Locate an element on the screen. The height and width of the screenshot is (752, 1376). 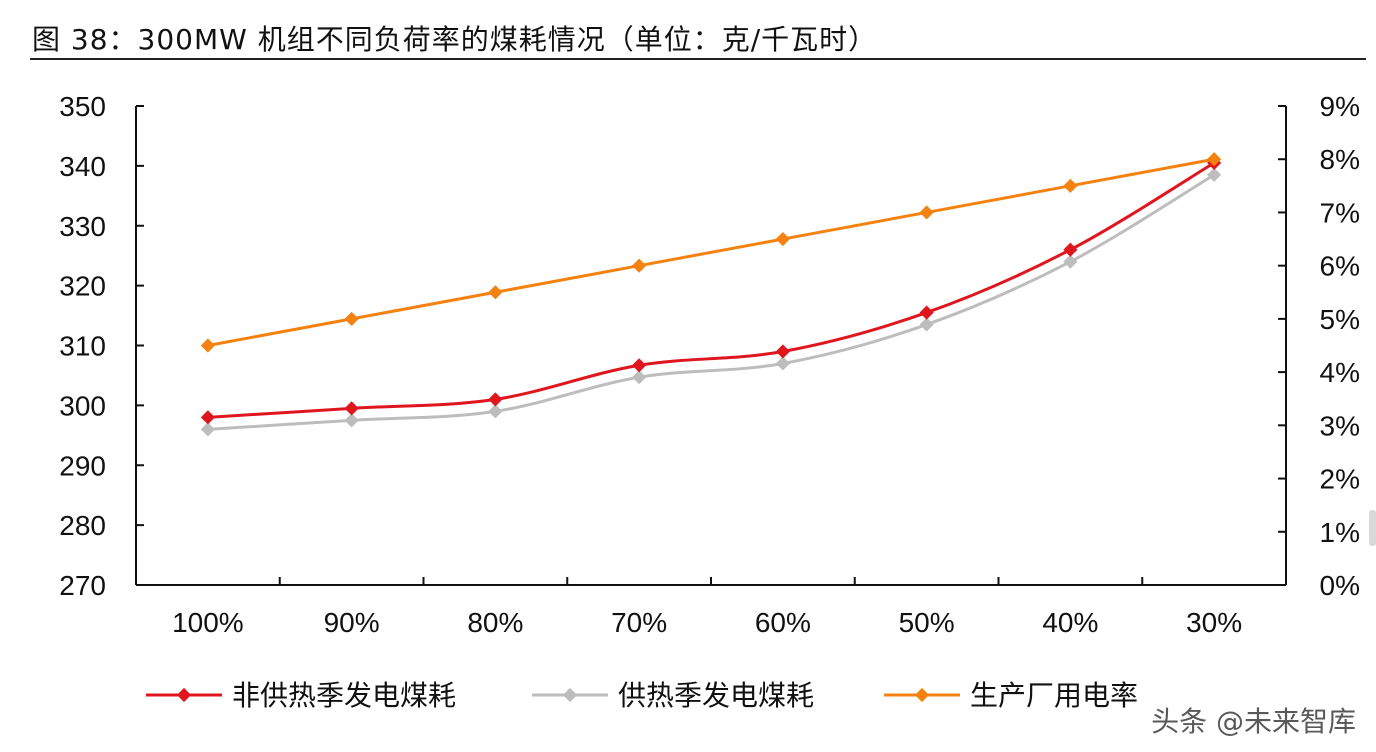
y-right-tick-label: 5% is located at coordinates (1340, 319).